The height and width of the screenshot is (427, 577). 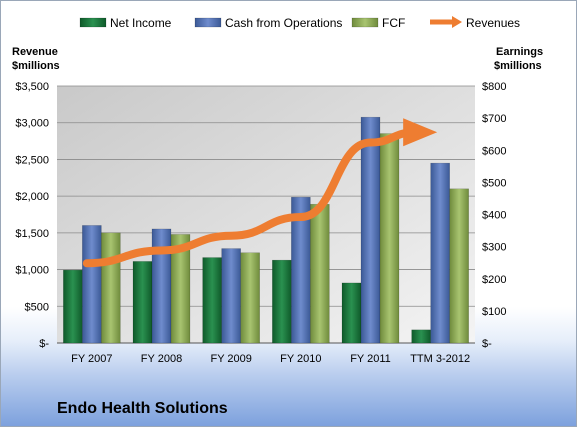 I want to click on x-tick-label: FY 2010, so click(x=300, y=359).